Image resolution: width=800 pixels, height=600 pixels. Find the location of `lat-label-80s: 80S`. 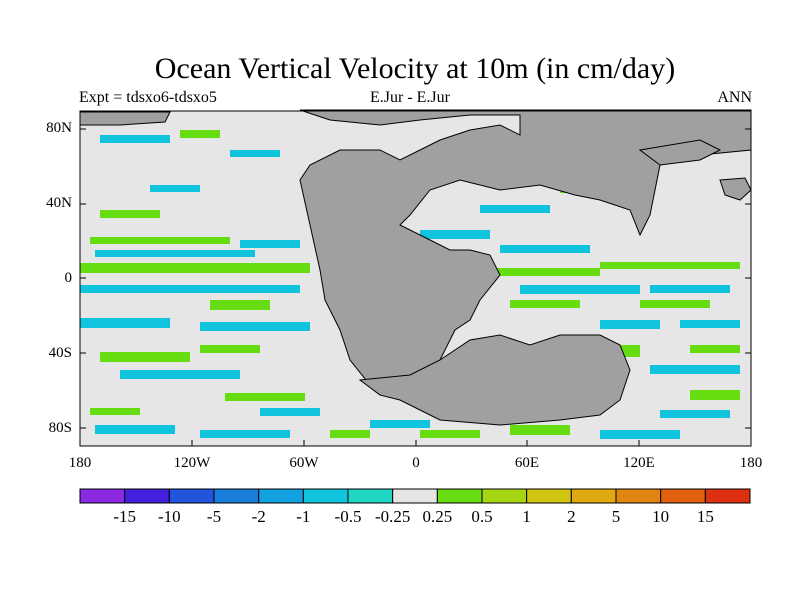

lat-label-80s: 80S is located at coordinates (60, 428).